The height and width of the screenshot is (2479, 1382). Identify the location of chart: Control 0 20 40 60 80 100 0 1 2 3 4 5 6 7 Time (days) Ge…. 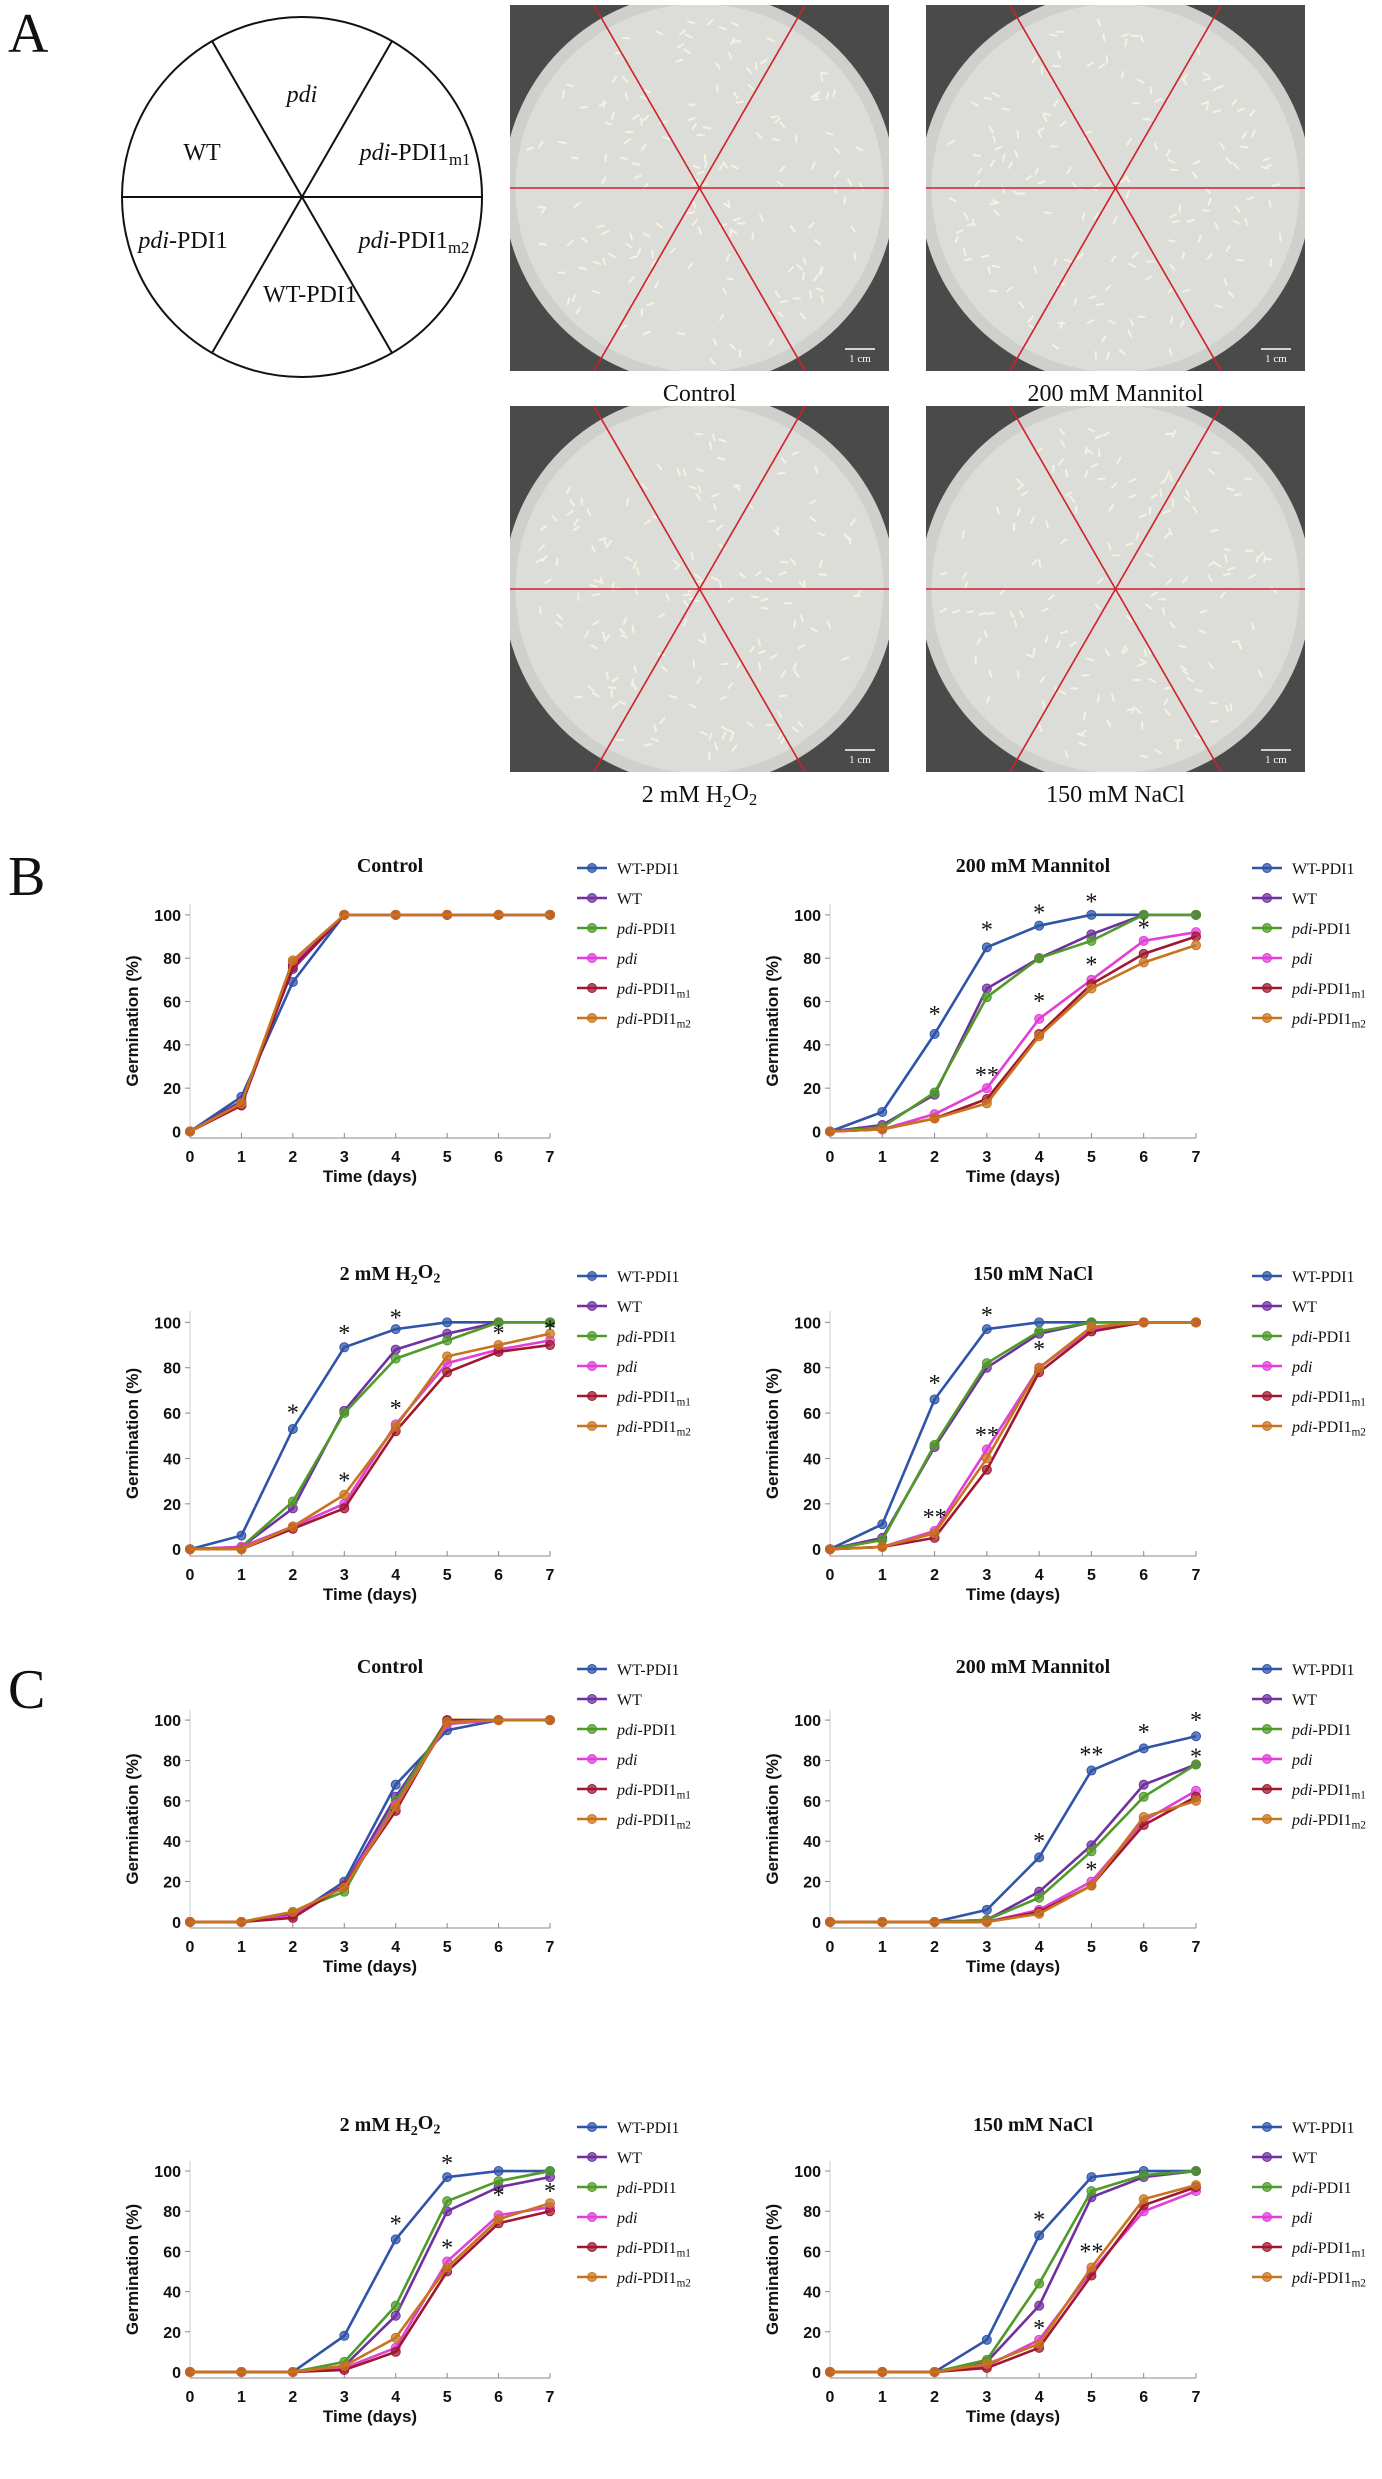
(407, 1020).